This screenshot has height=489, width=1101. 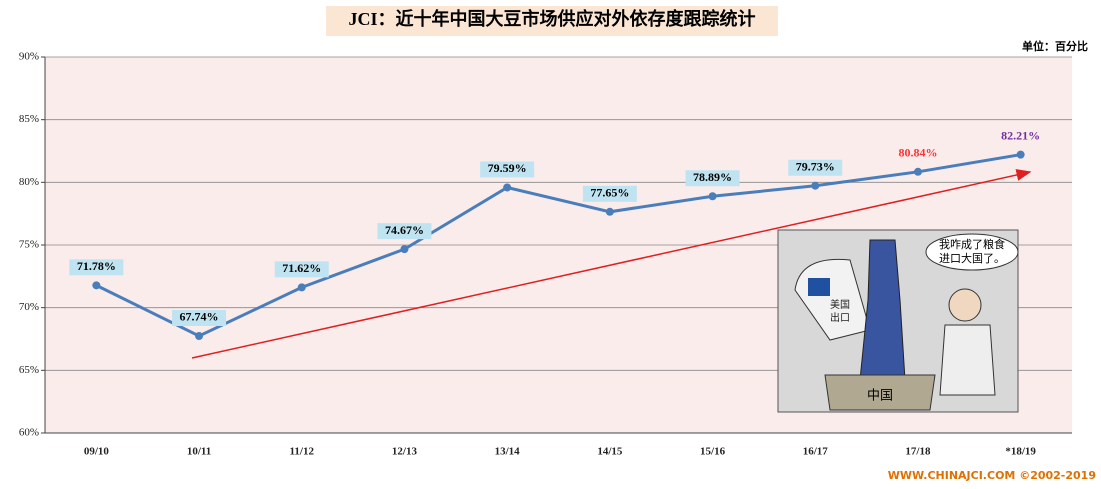 I want to click on value-label: 78.89%, so click(x=712, y=177).